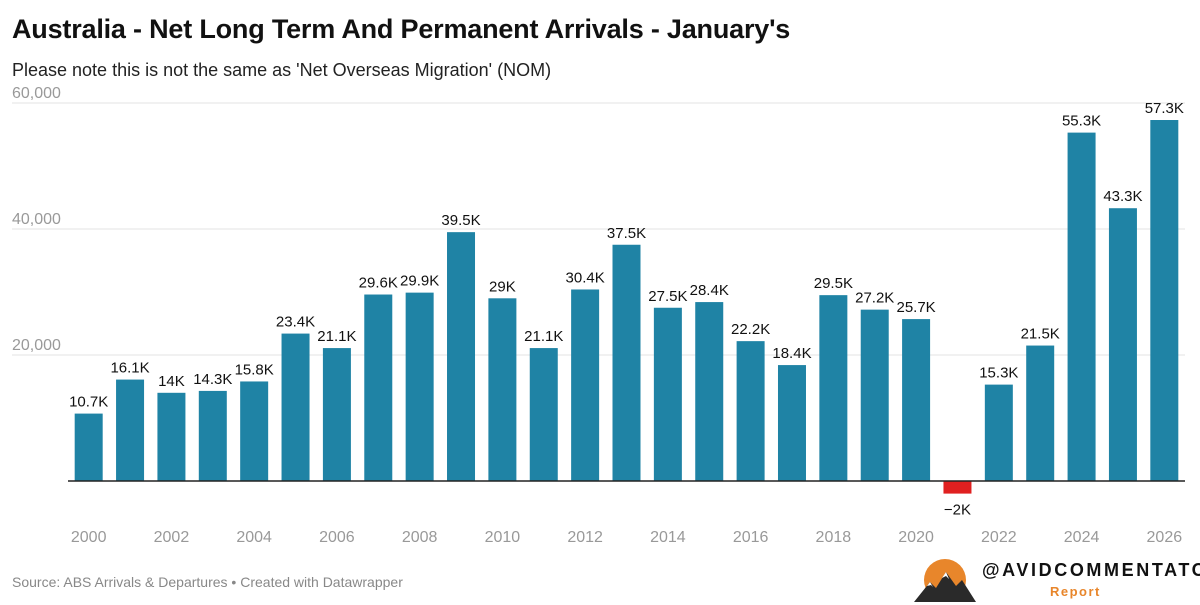 Image resolution: width=1200 pixels, height=605 pixels. What do you see at coordinates (254, 537) in the screenshot?
I see `x-tick-label: 2004` at bounding box center [254, 537].